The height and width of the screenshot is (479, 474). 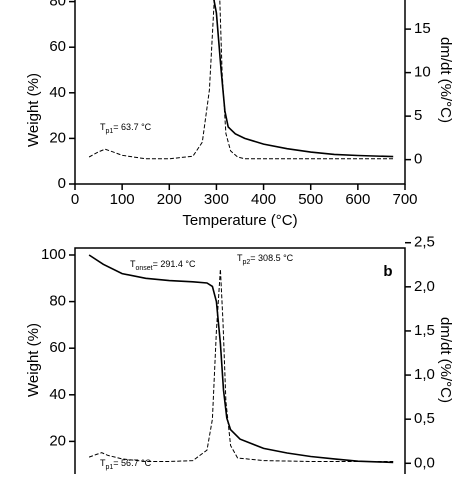 What do you see at coordinates (174, 264) in the screenshot?
I see `annotation-text: = 291.4 °C` at bounding box center [174, 264].